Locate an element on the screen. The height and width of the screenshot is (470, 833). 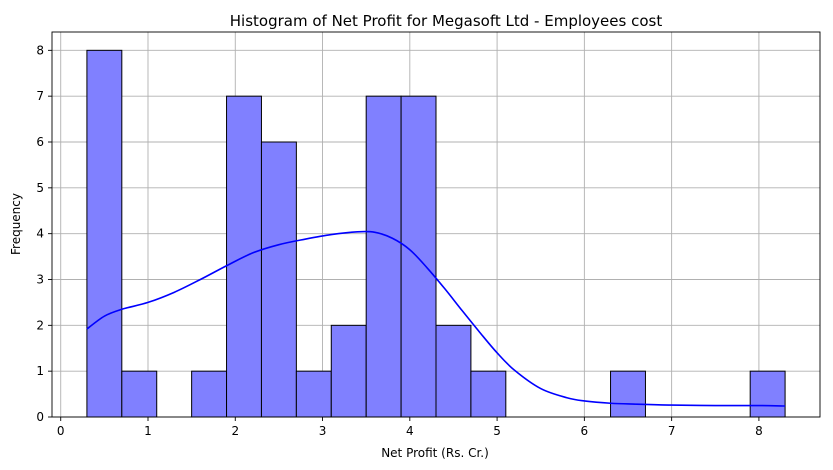
y-tick-label: 3 is located at coordinates (40, 280).